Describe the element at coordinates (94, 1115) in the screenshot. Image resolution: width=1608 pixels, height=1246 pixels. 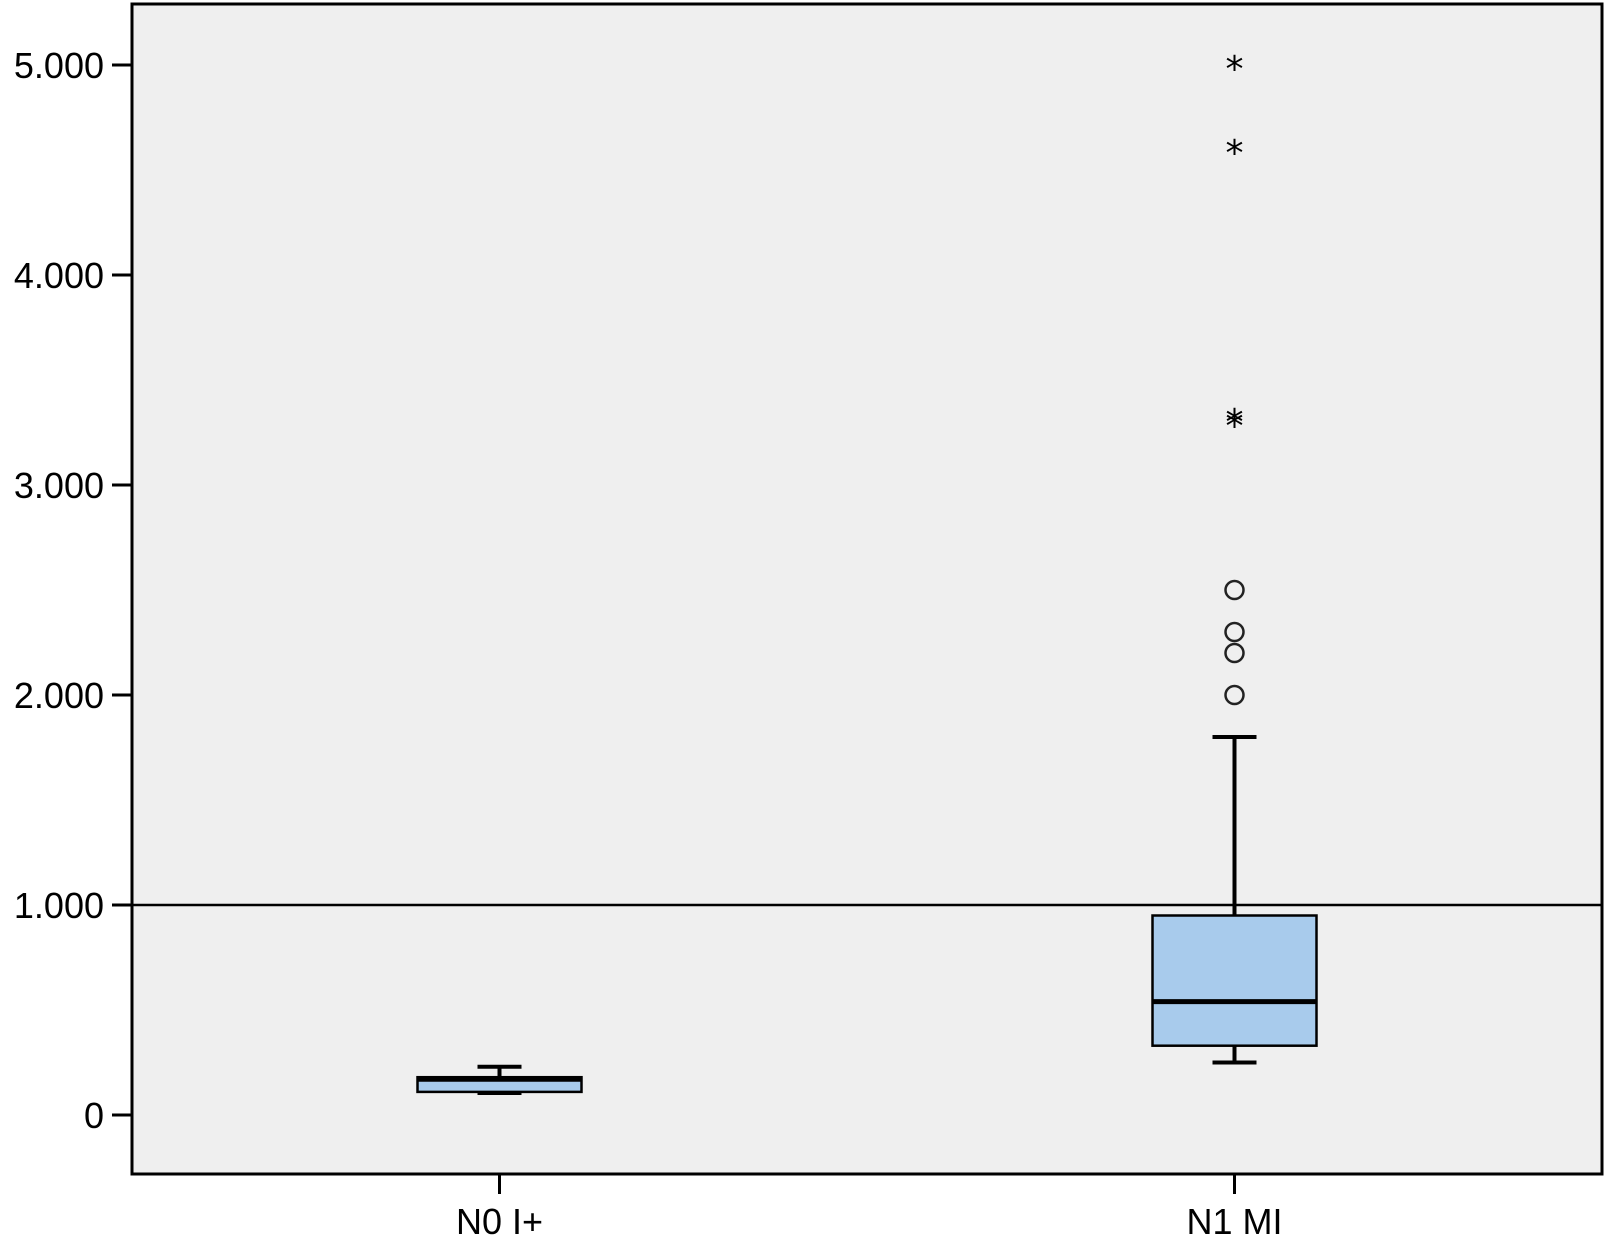
I see `y-tick-label: 0` at that location.